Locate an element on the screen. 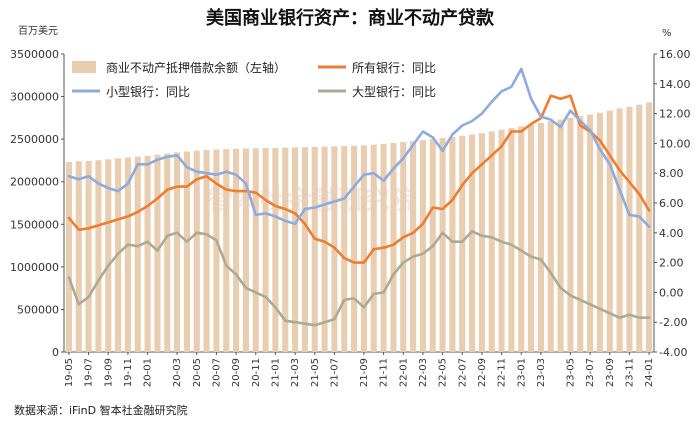 Image resolution: width=700 pixels, height=429 pixels. x-tick-label: 20-03 is located at coordinates (177, 372).